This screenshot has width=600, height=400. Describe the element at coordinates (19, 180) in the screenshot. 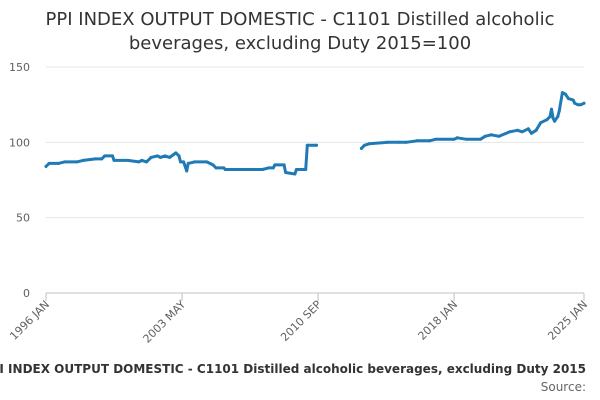

I see `y-axis-tick-labels: 0 50 100 150` at that location.